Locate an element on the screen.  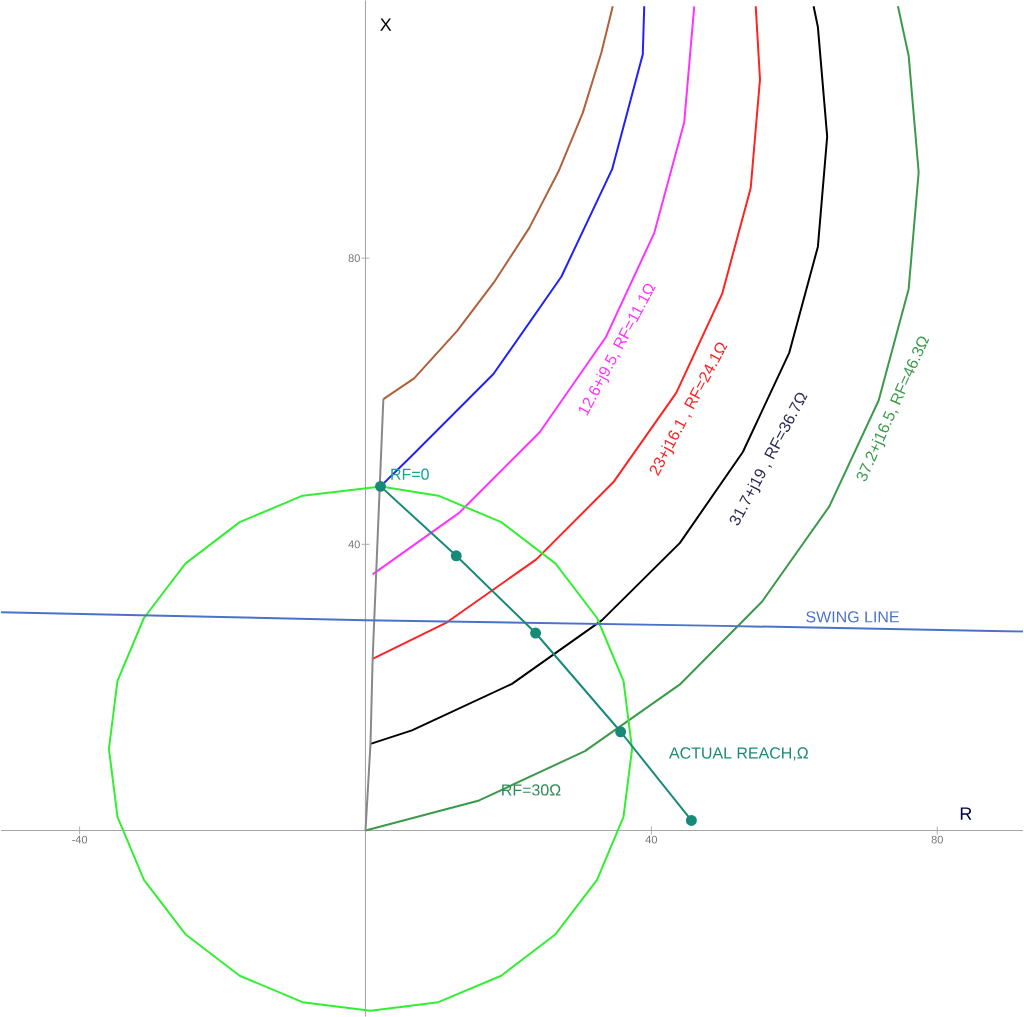
series-label: SWING LINE is located at coordinates (852, 617).